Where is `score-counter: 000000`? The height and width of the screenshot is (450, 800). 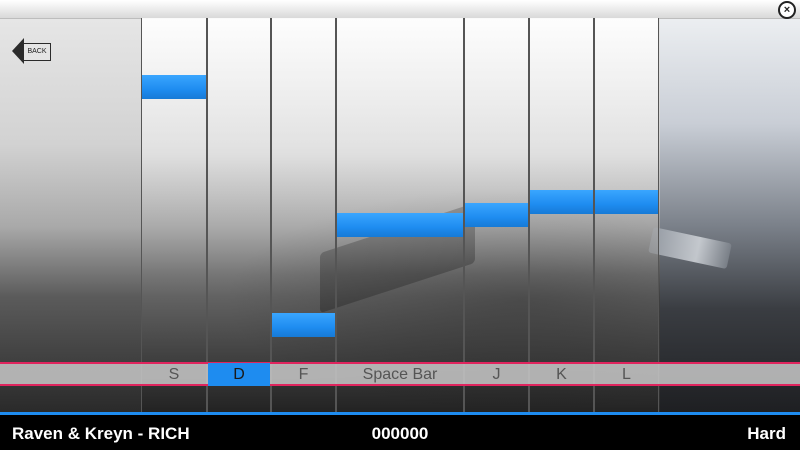
score-counter: 000000 is located at coordinates (400, 433).